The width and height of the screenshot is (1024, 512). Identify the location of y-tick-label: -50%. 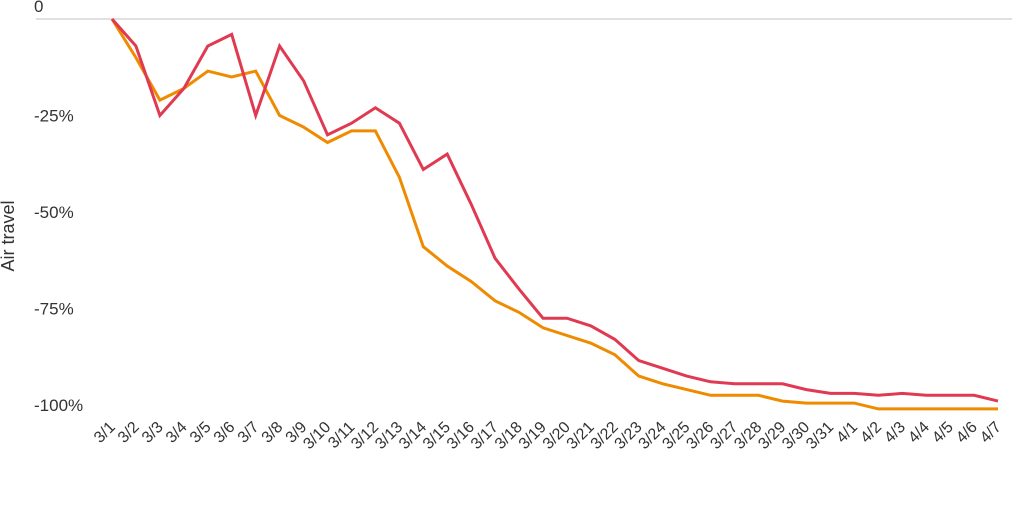
(54, 212).